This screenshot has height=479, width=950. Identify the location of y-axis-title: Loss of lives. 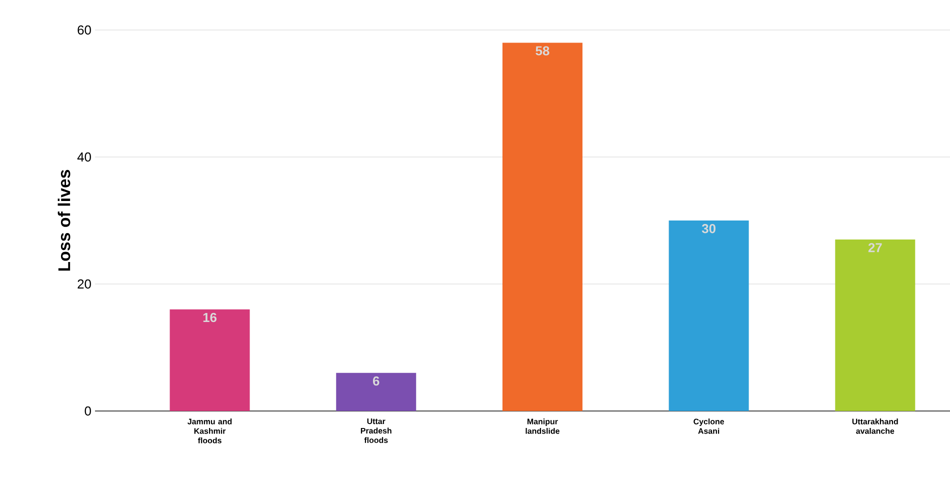
(64, 220).